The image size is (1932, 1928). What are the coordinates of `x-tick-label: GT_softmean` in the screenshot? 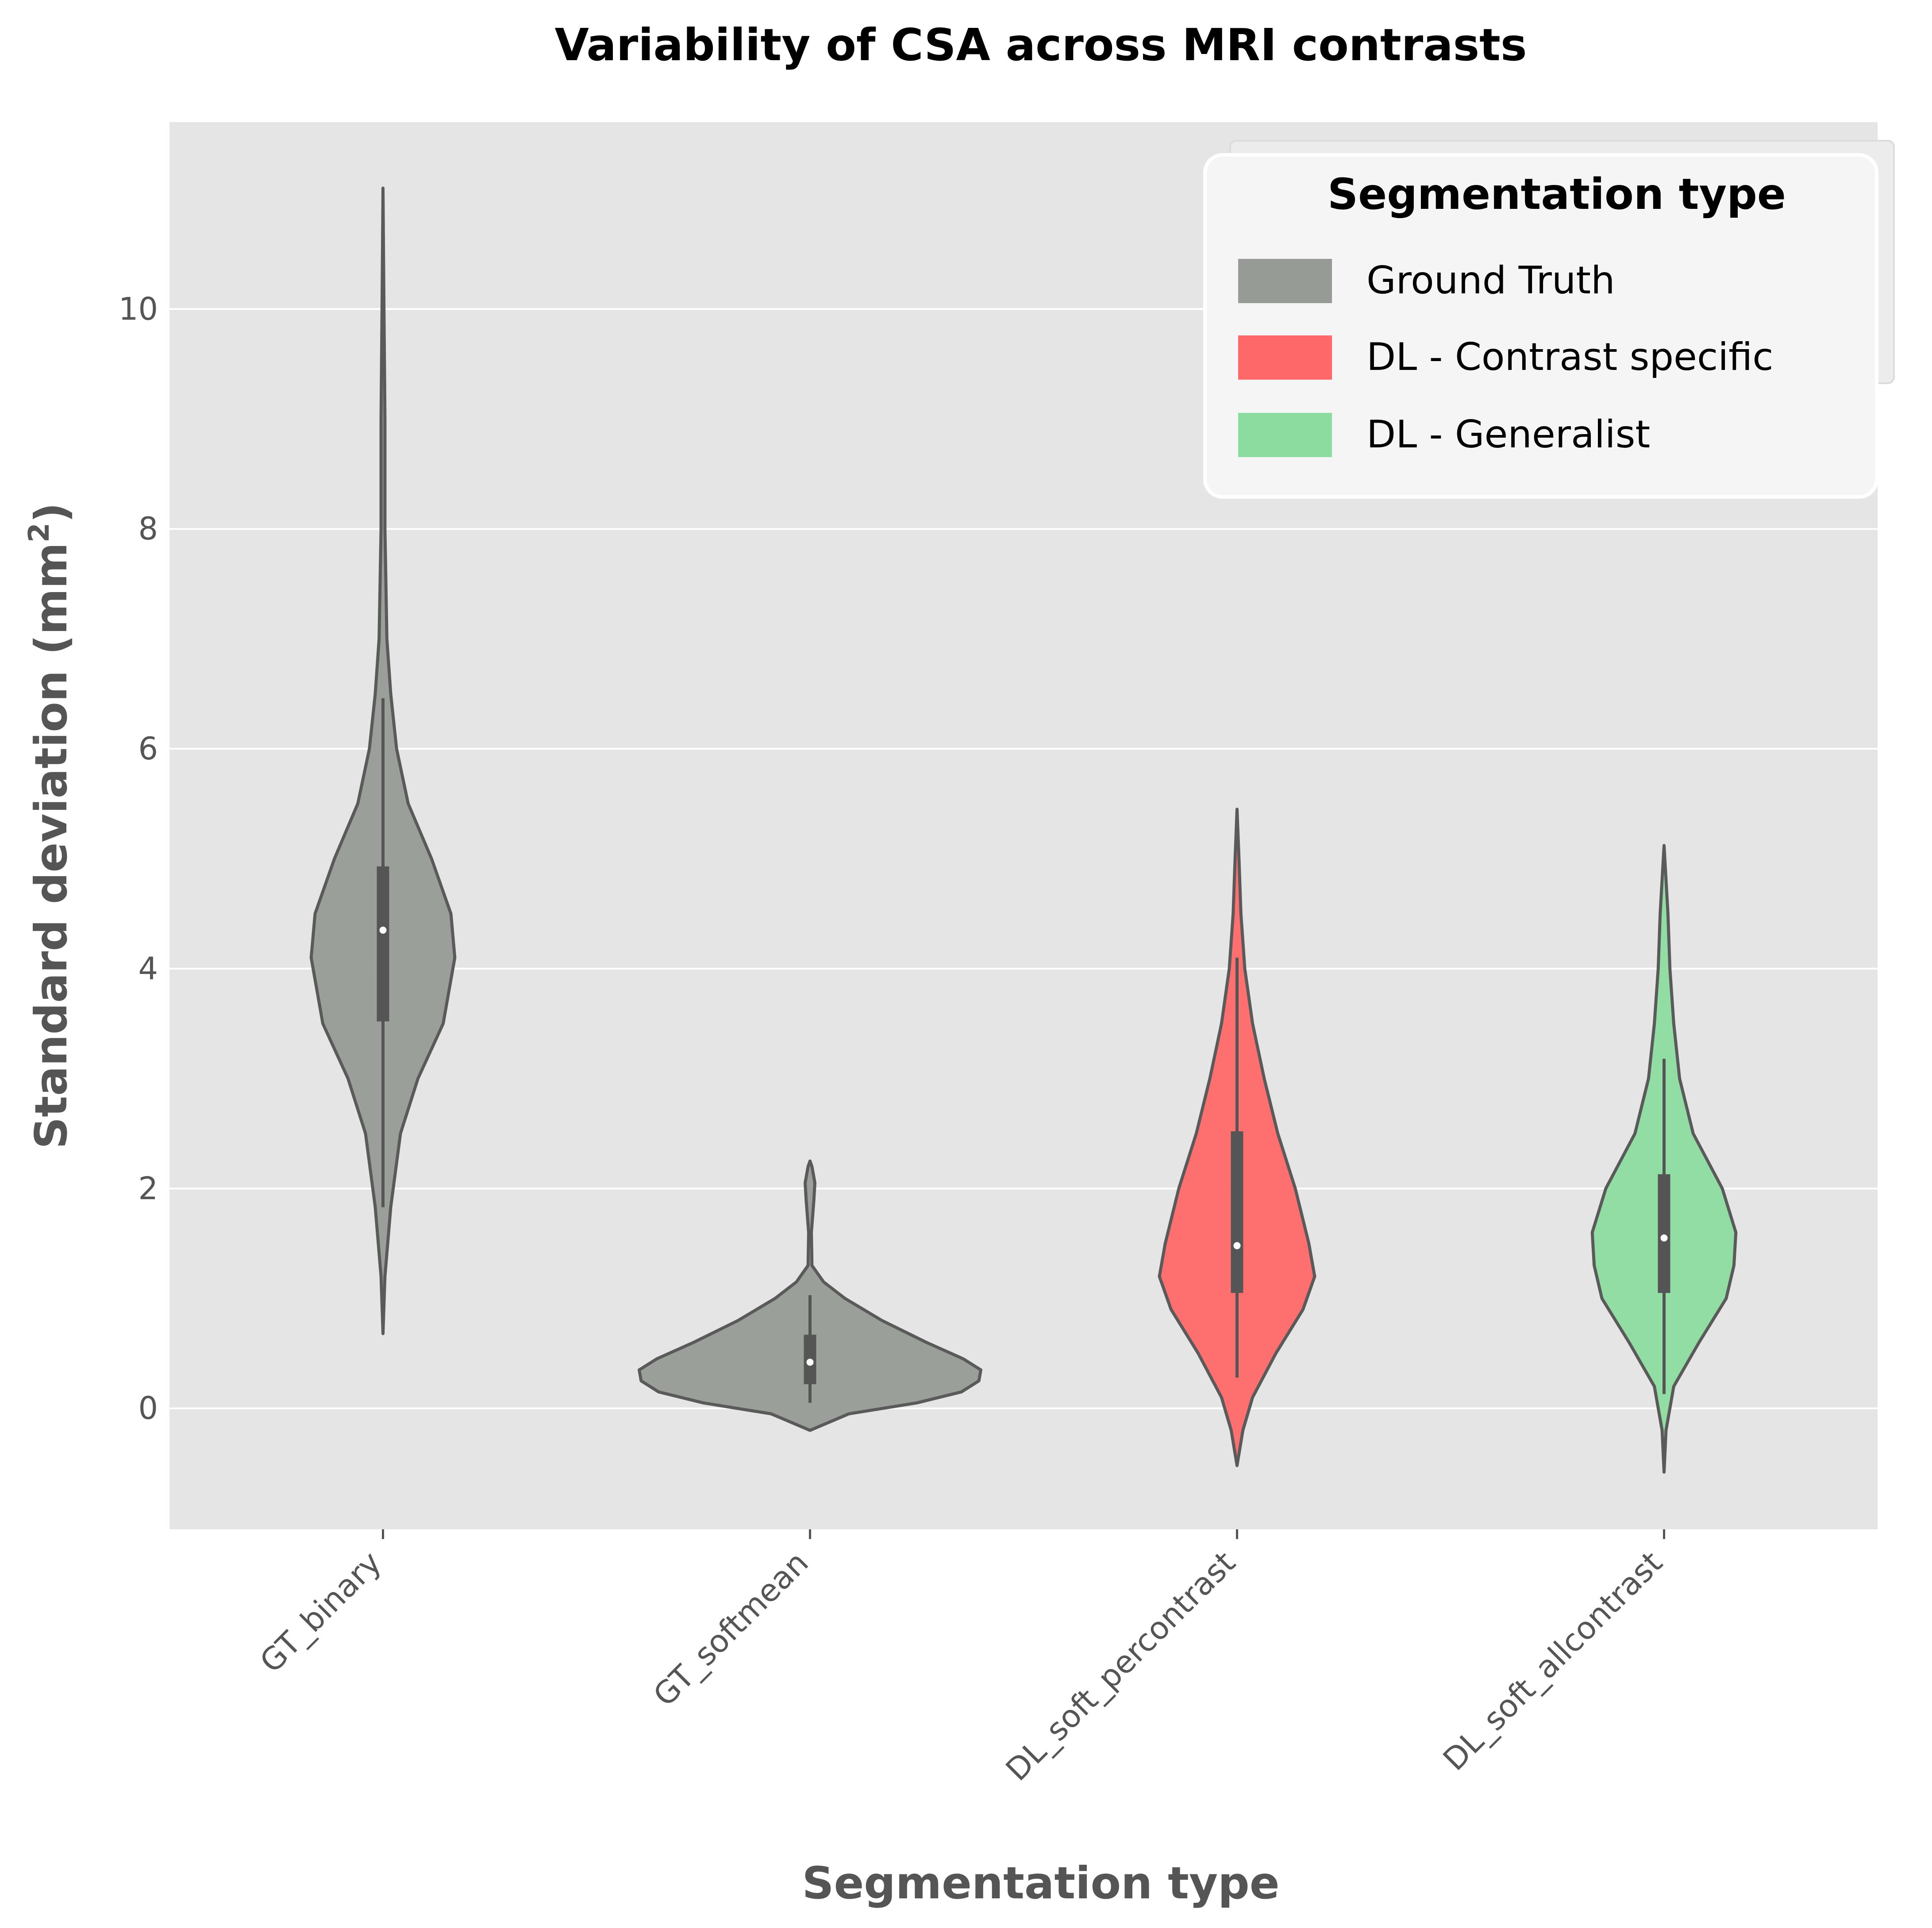 It's located at (732, 1628).